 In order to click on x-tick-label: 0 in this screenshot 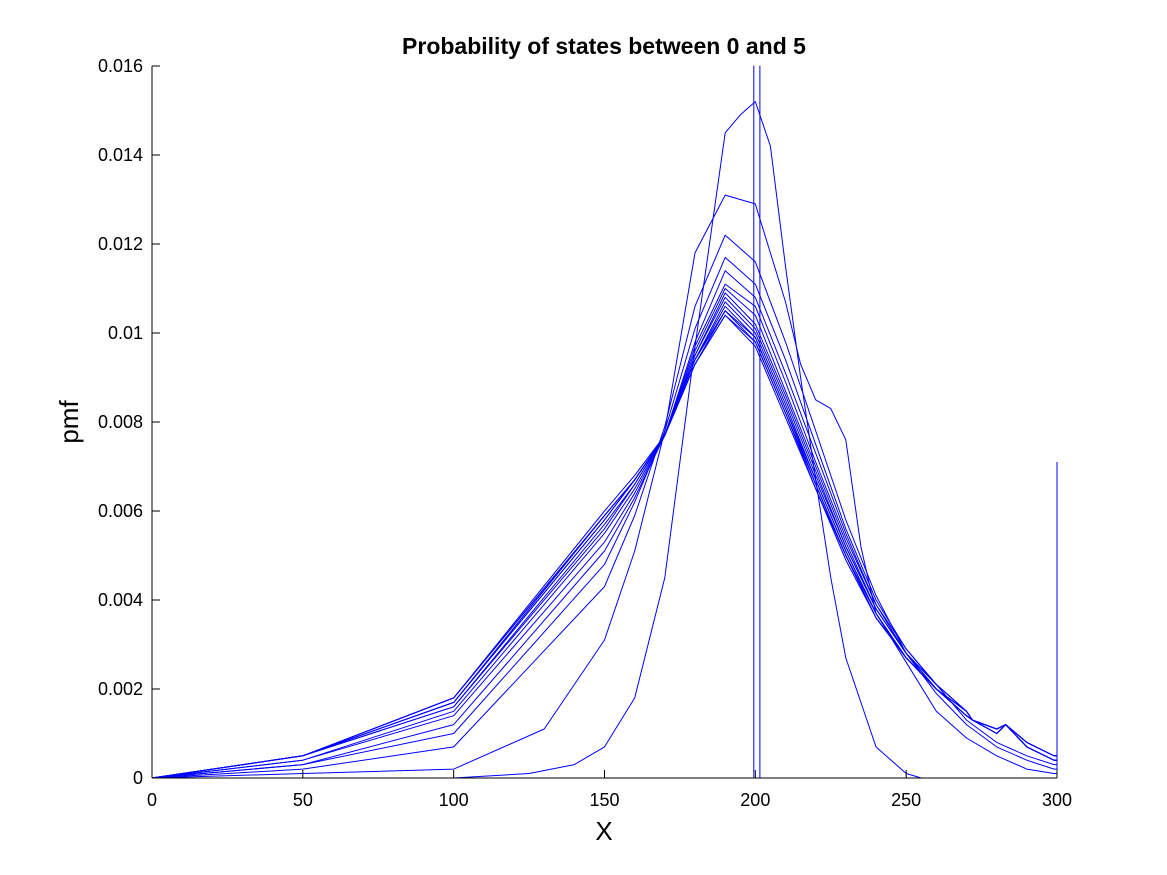, I will do `click(152, 800)`.